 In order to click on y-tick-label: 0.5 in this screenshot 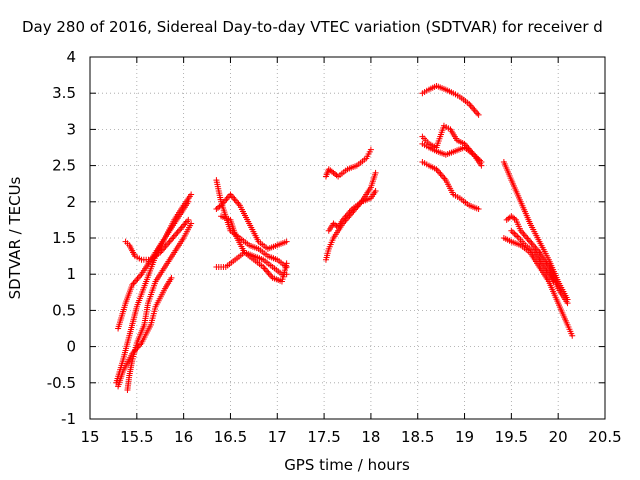, I will do `click(64, 310)`.